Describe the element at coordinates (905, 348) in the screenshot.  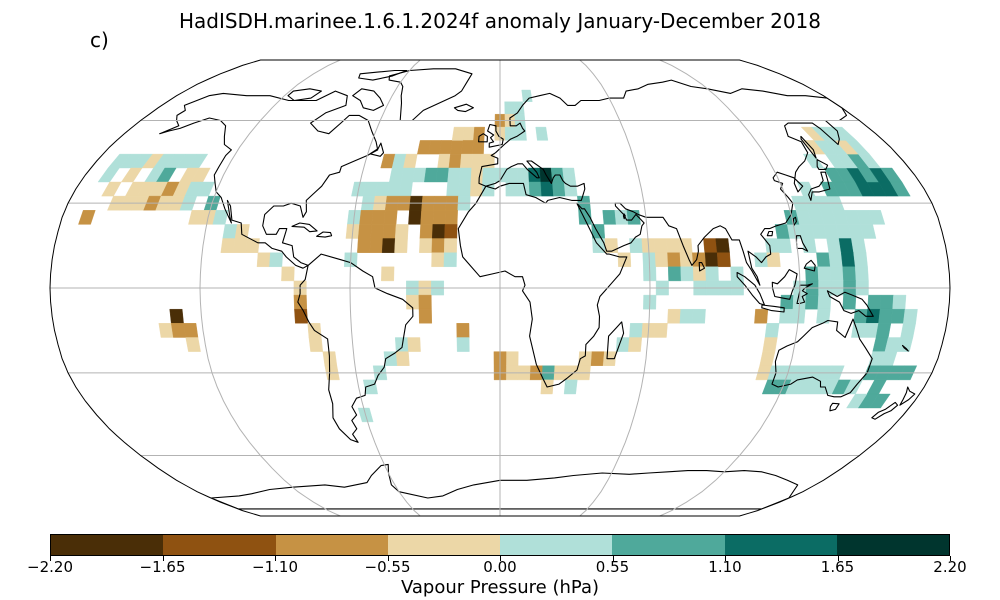
I see `new-caledonia-coastline` at that location.